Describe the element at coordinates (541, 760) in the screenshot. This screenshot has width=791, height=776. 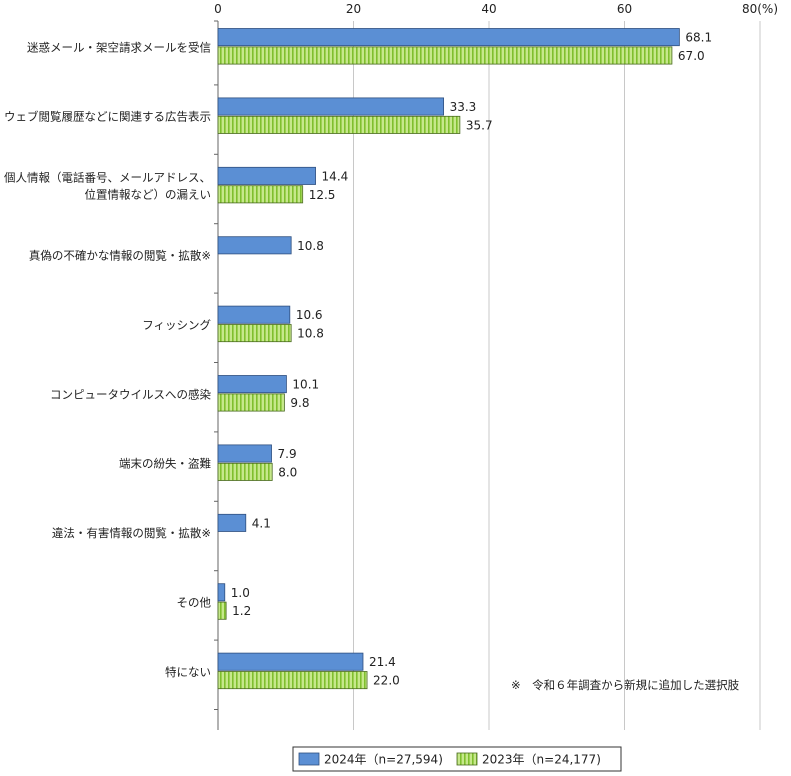
I see `legend-label-2023: 2023年（n=24,177)` at that location.